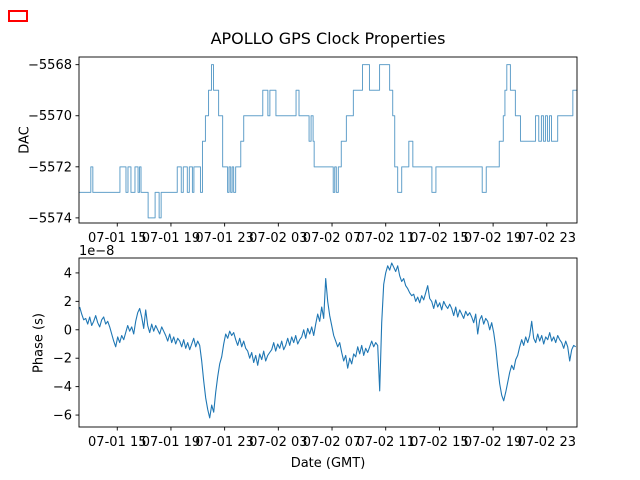 The image size is (640, 480). I want to click on x-axis-label: Date (GMT), so click(328, 463).